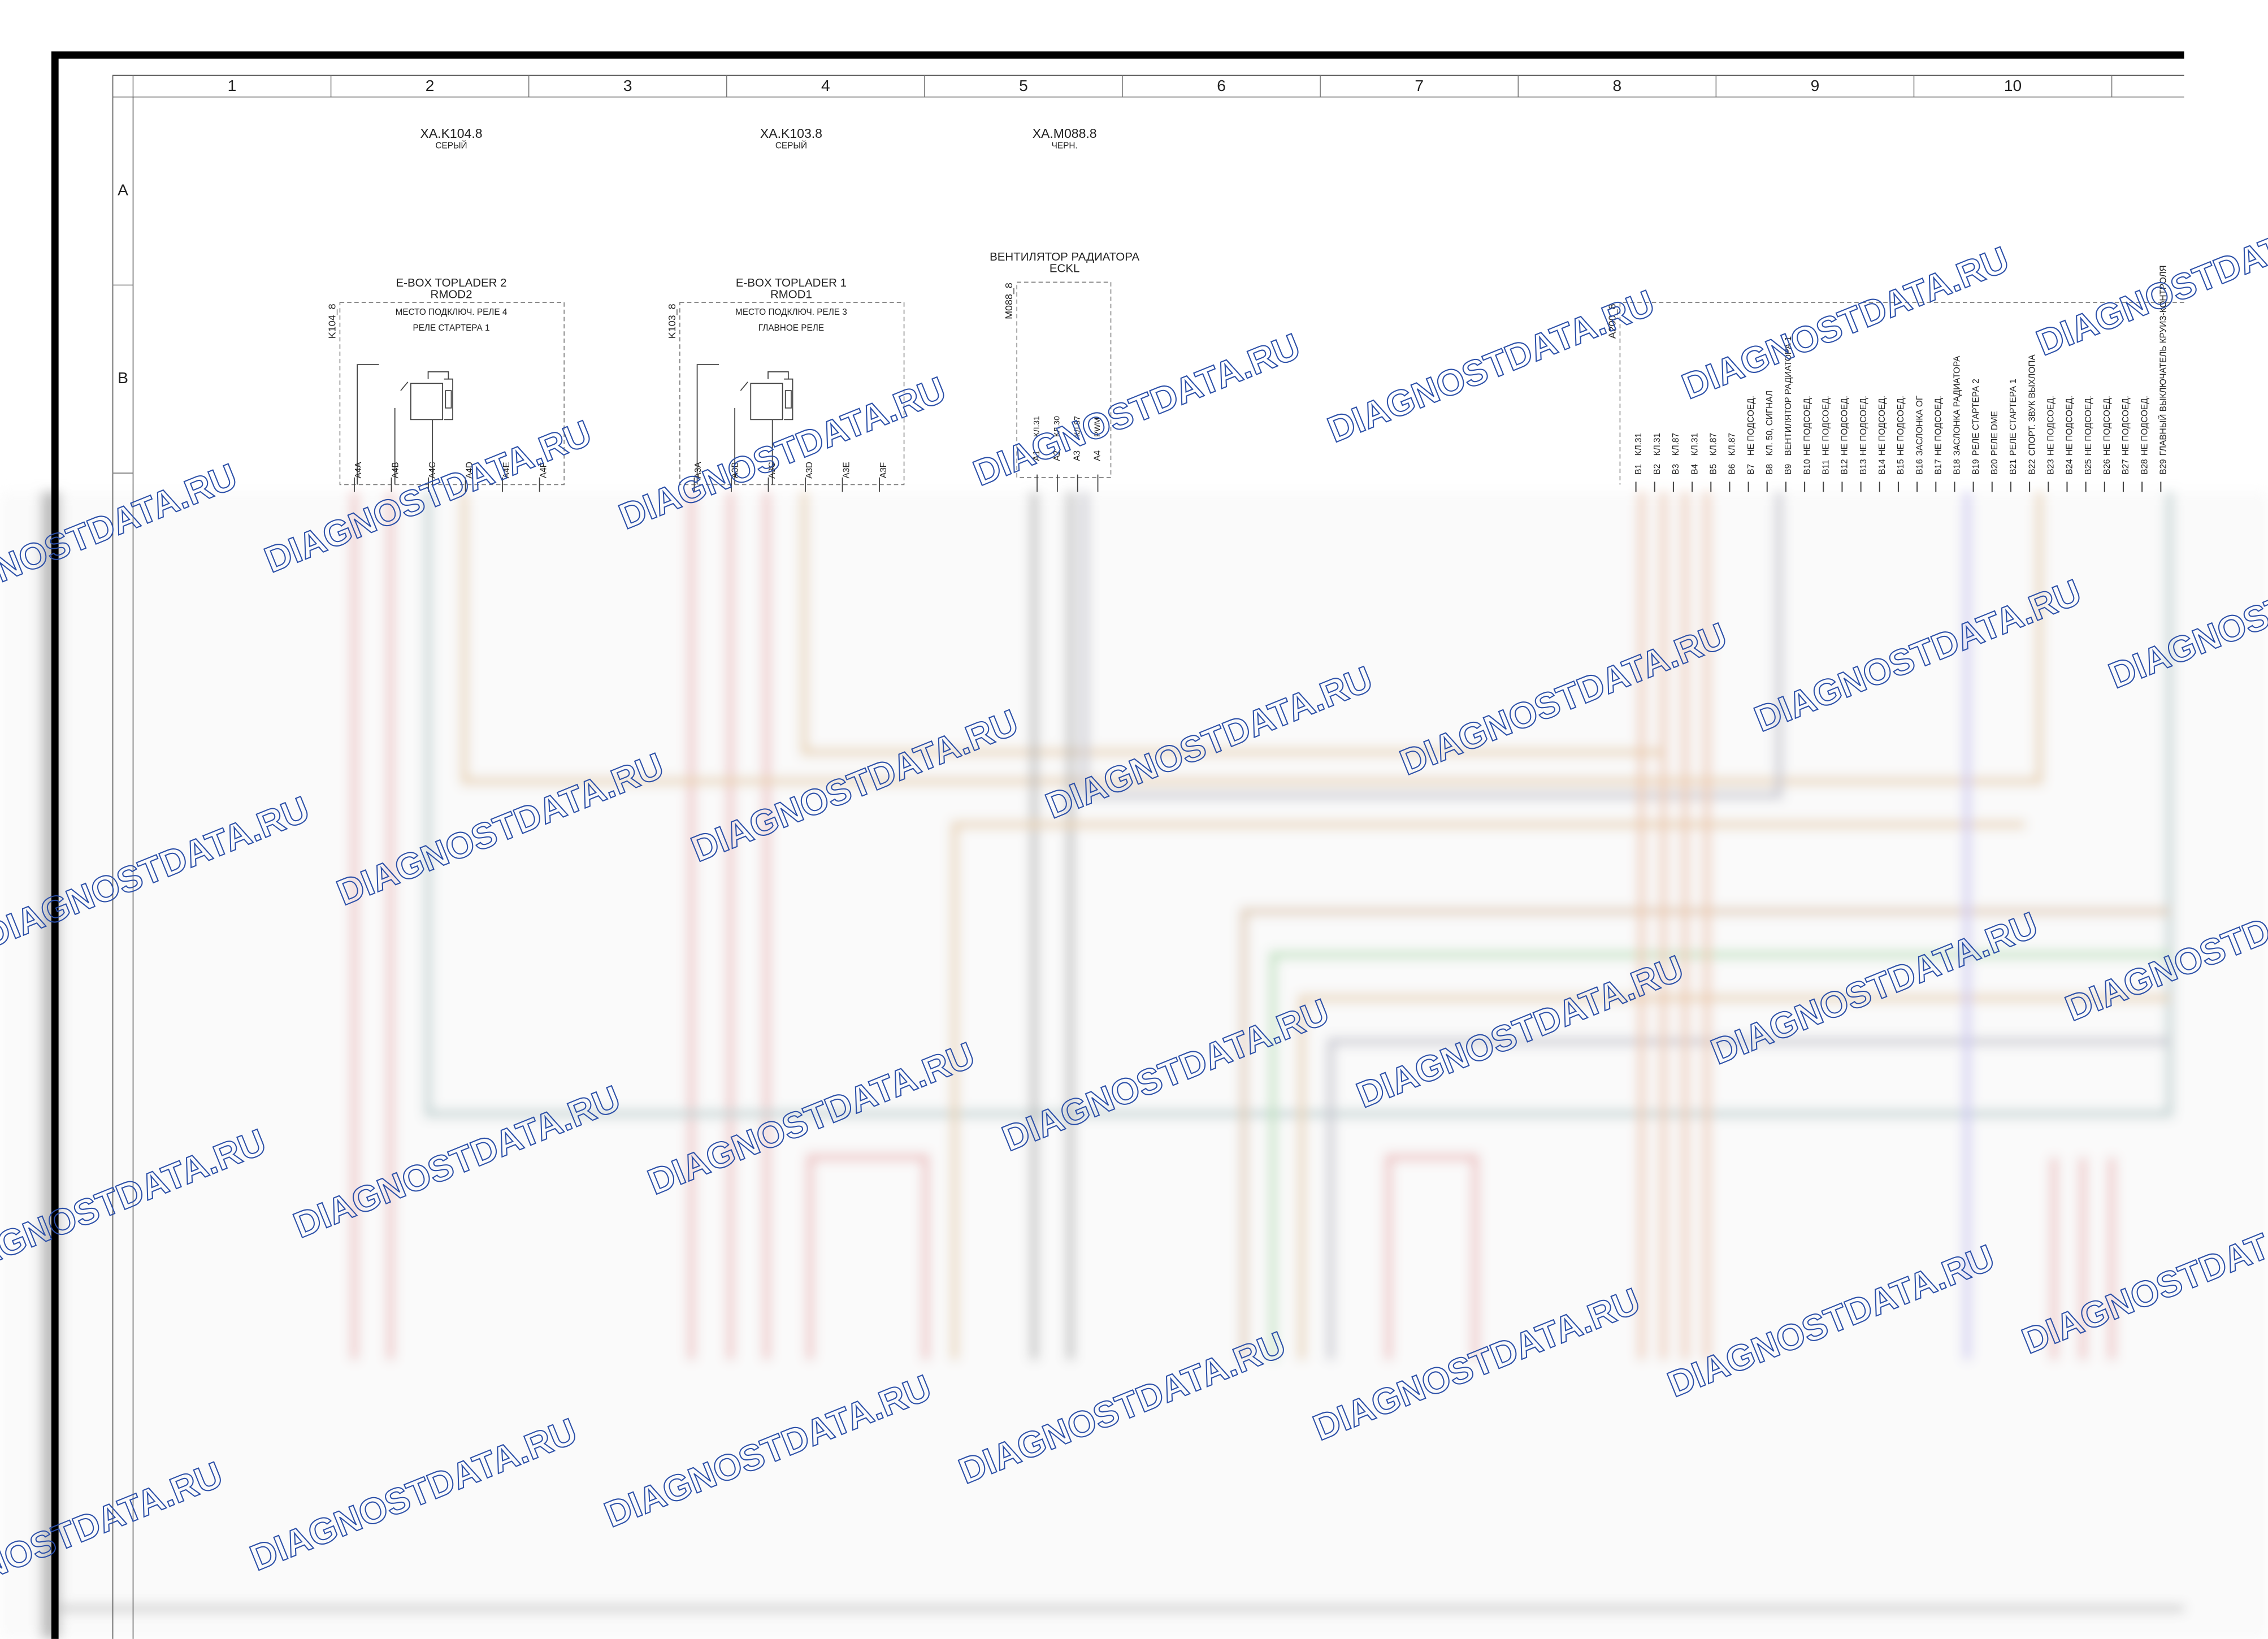 The width and height of the screenshot is (2268, 1639). What do you see at coordinates (1612, 321) in the screenshot?
I see `component-ref: A200_8` at bounding box center [1612, 321].